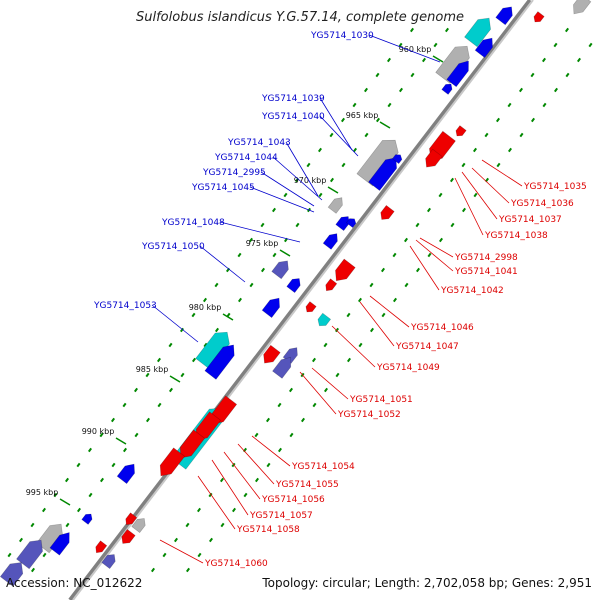 The width and height of the screenshot is (600, 600). What do you see at coordinates (486, 272) in the screenshot?
I see `gene-label-right: YG5714_1041` at bounding box center [486, 272].